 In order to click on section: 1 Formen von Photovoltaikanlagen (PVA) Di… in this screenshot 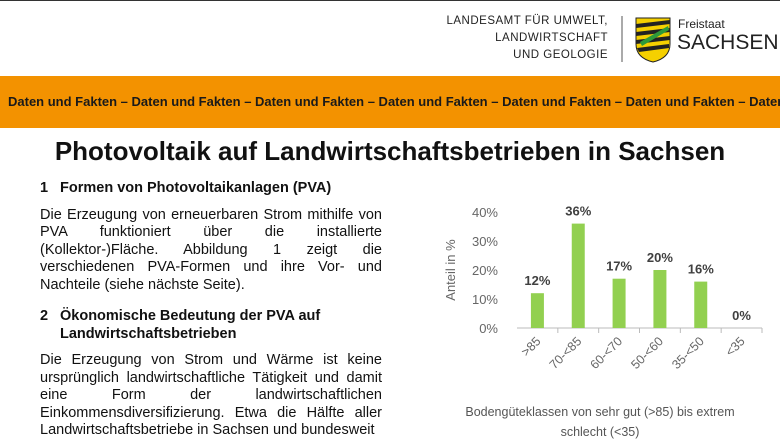, I will do `click(211, 237)`.